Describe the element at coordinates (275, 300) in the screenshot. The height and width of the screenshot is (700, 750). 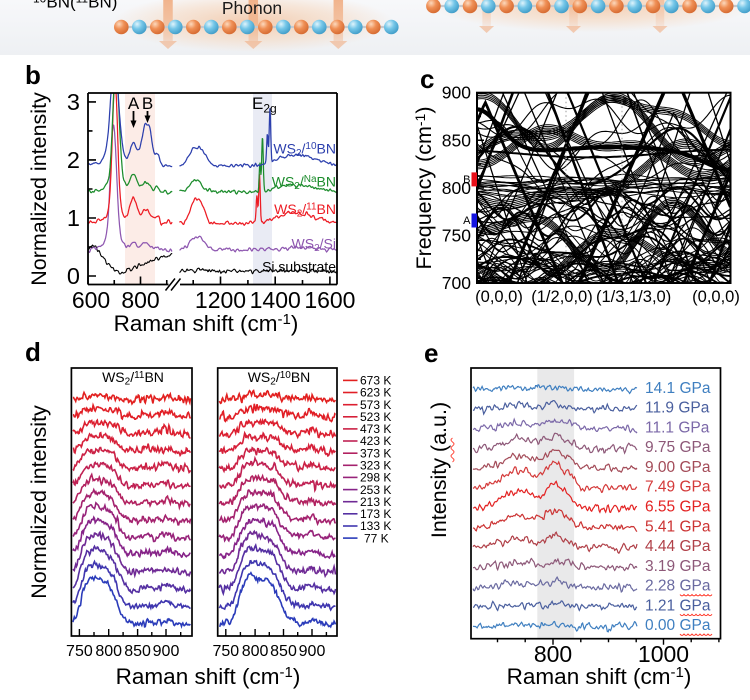
I see `svg-text: 1400` at that location.